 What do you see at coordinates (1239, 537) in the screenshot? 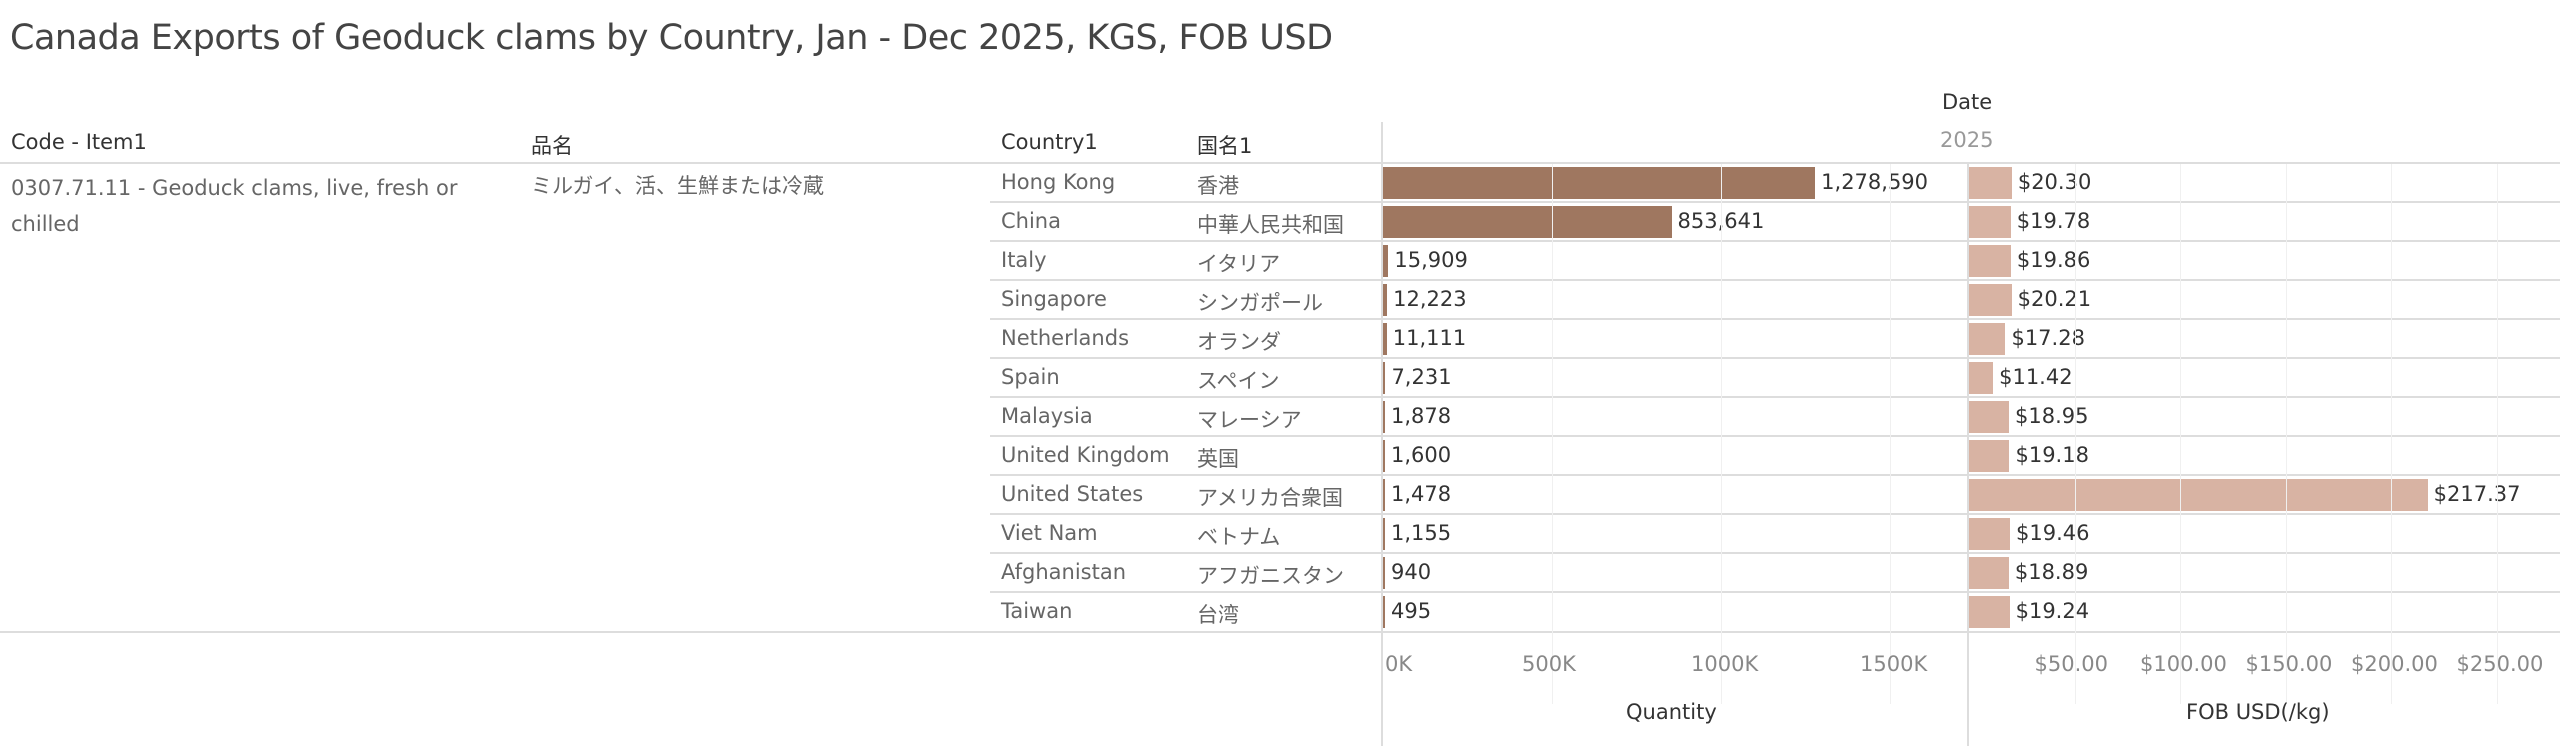
I see `country-name-ja: ベトナム` at bounding box center [1239, 537].